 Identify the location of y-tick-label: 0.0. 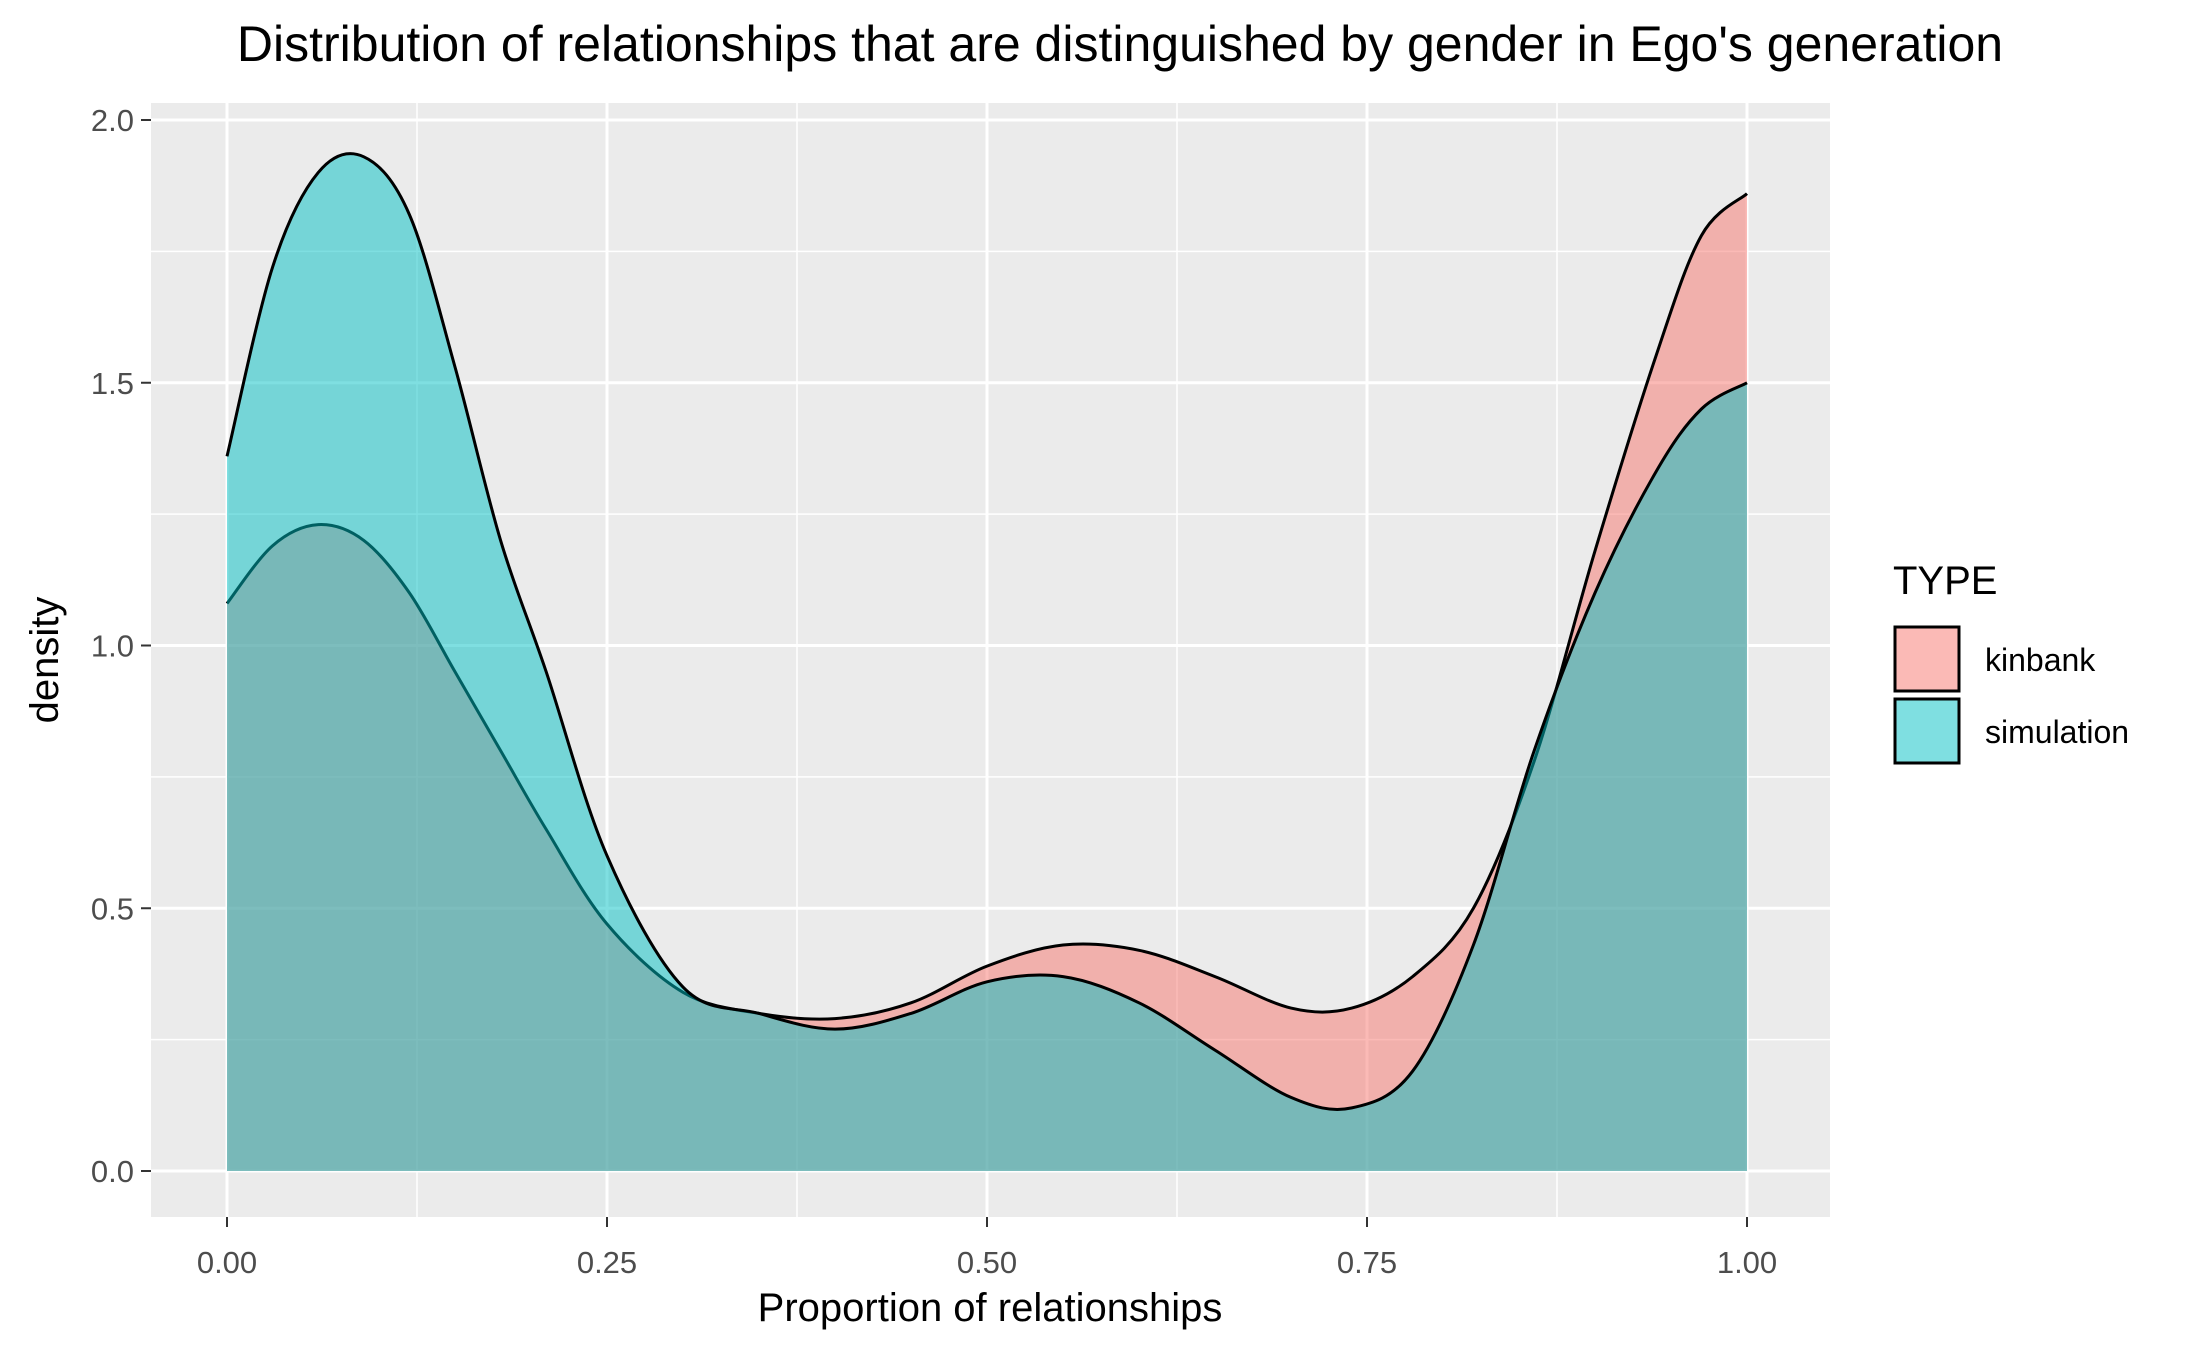
(112, 1171).